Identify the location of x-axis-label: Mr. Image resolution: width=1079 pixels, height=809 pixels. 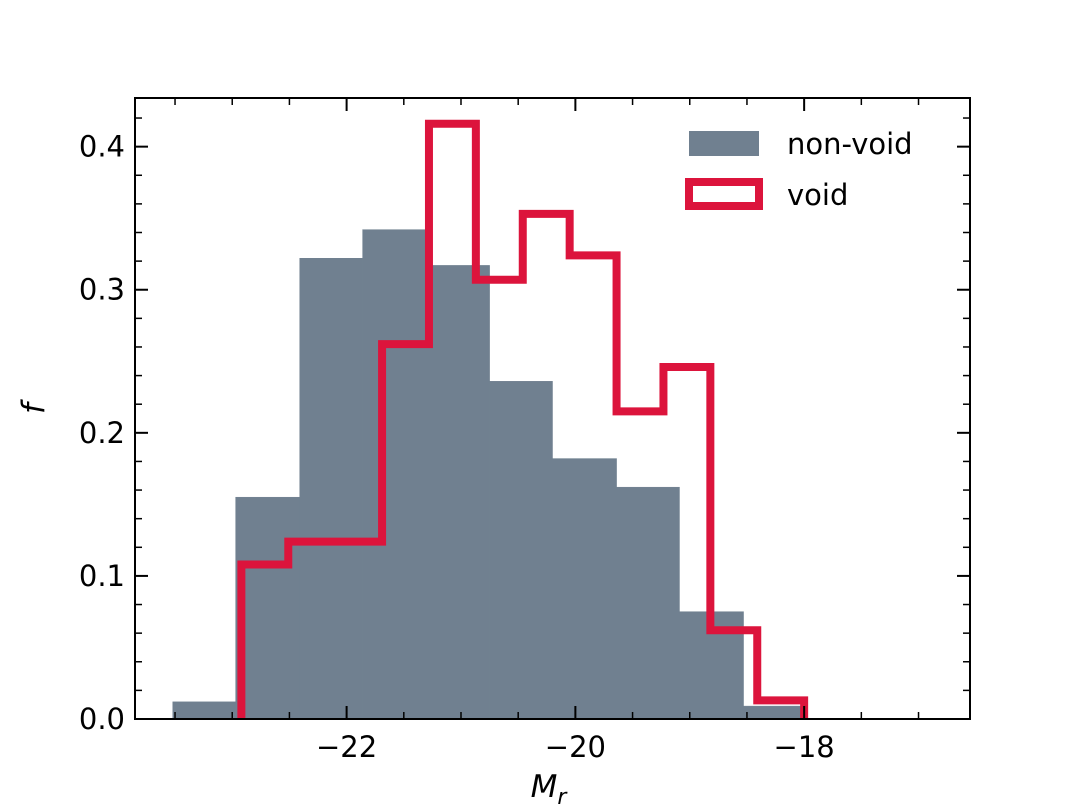
(550, 789).